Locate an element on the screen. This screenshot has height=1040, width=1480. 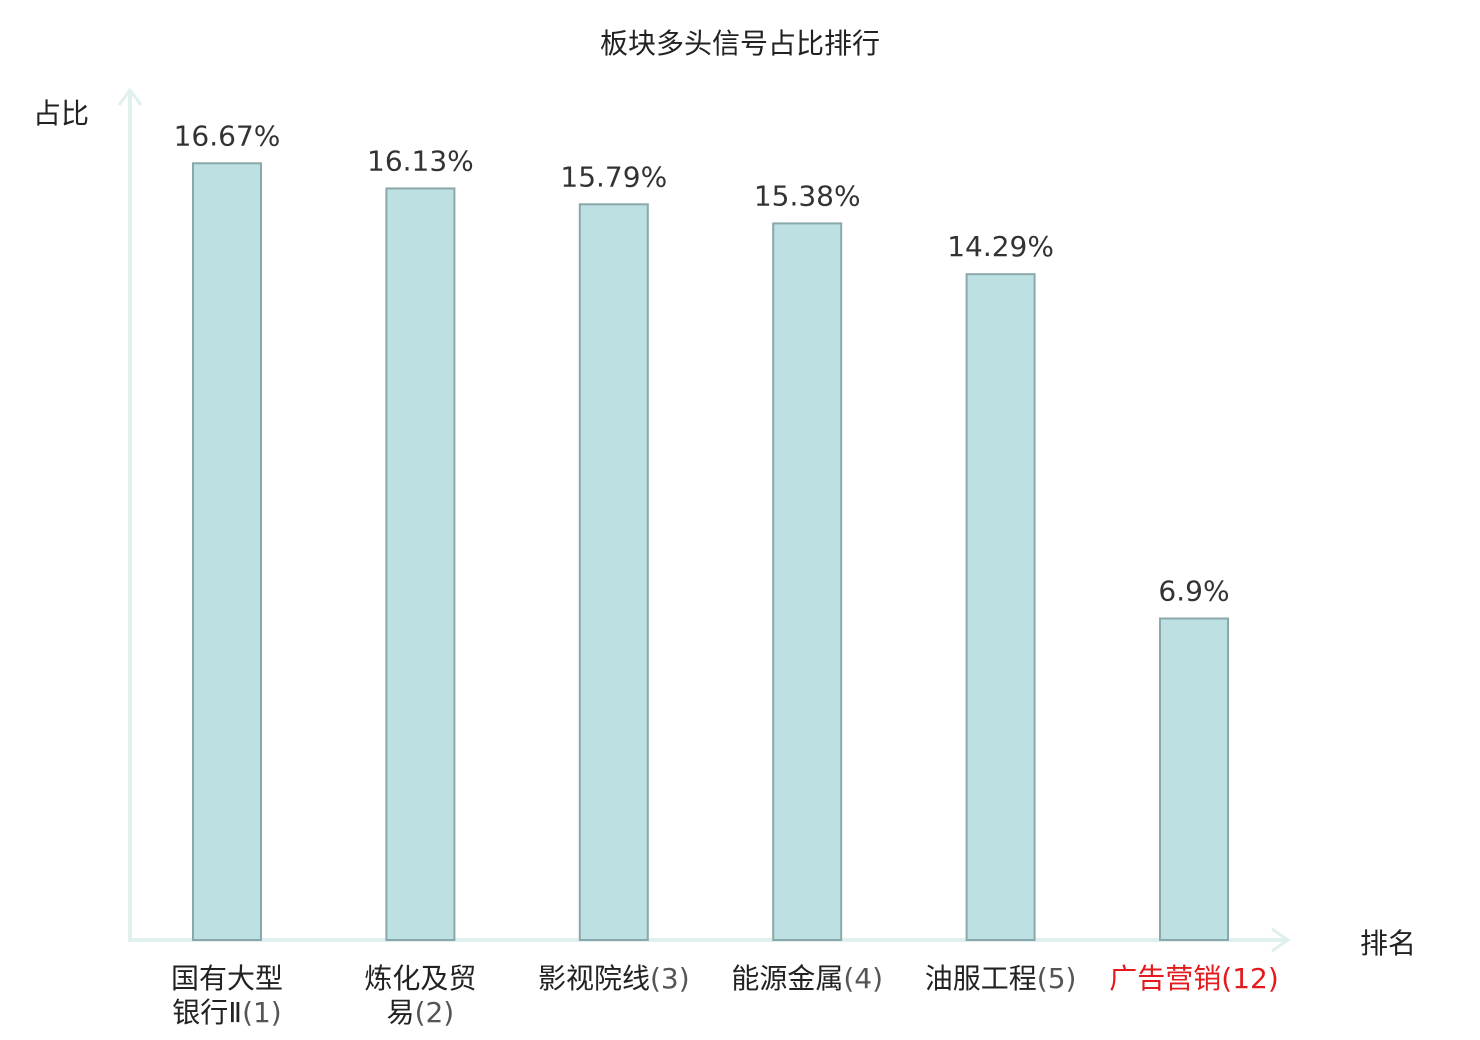
x-axis-arrow is located at coordinates (1281, 940).